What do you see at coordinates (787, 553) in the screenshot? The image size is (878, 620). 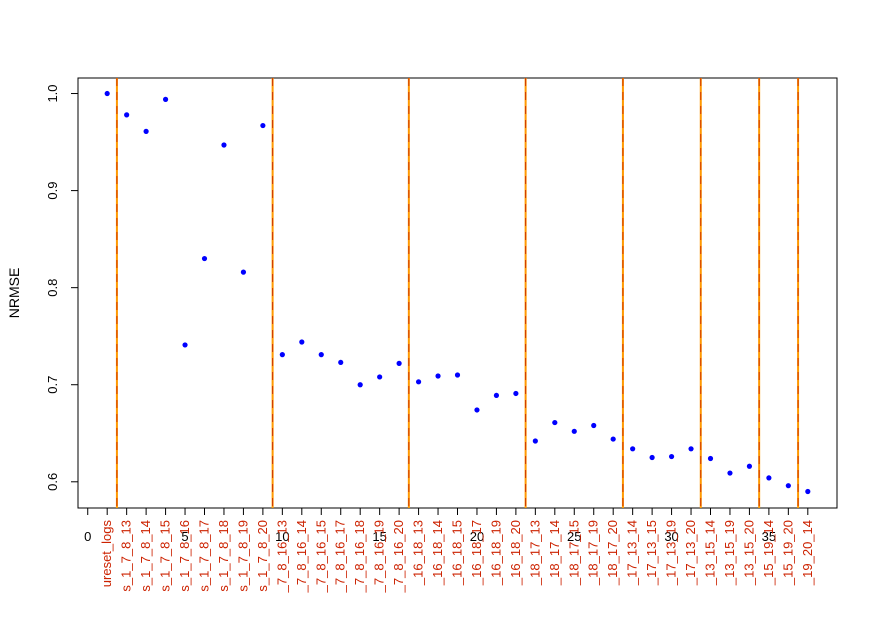 I see `x-category-label: _15_19_20` at bounding box center [787, 553].